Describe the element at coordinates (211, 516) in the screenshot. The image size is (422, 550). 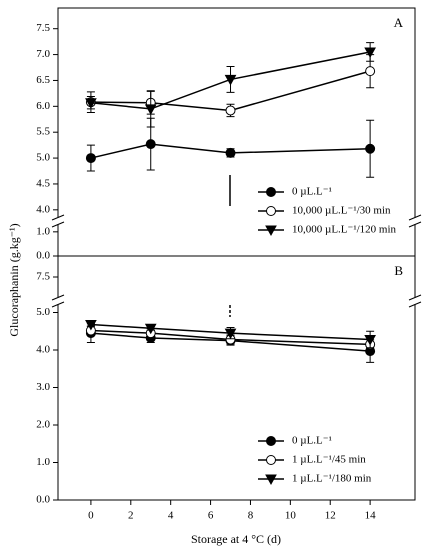
I see `x-tick-label: 6` at that location.